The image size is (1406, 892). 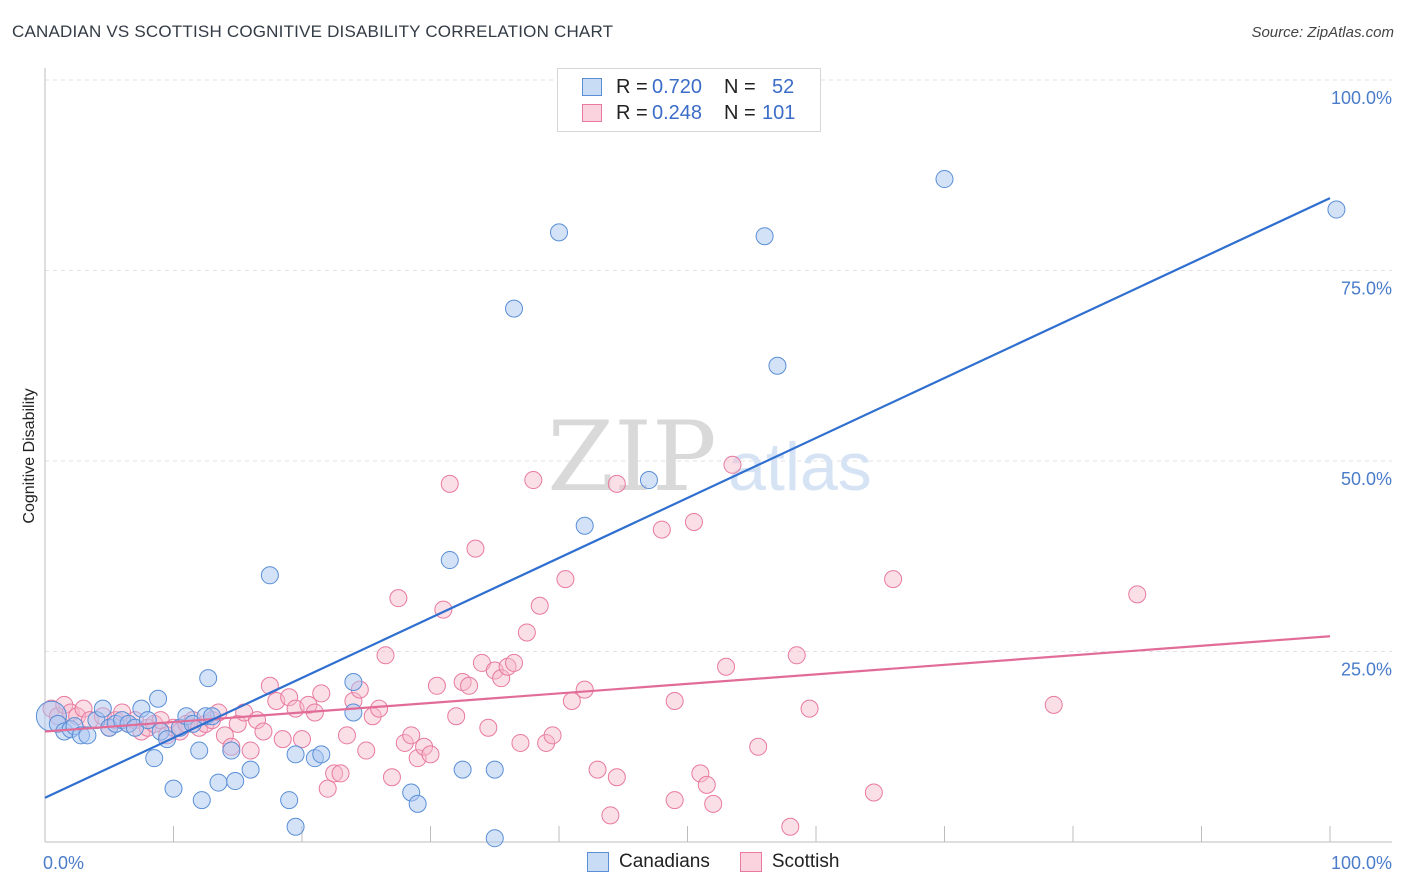 What do you see at coordinates (664, 861) in the screenshot?
I see `canadians-label: Canadians` at bounding box center [664, 861].